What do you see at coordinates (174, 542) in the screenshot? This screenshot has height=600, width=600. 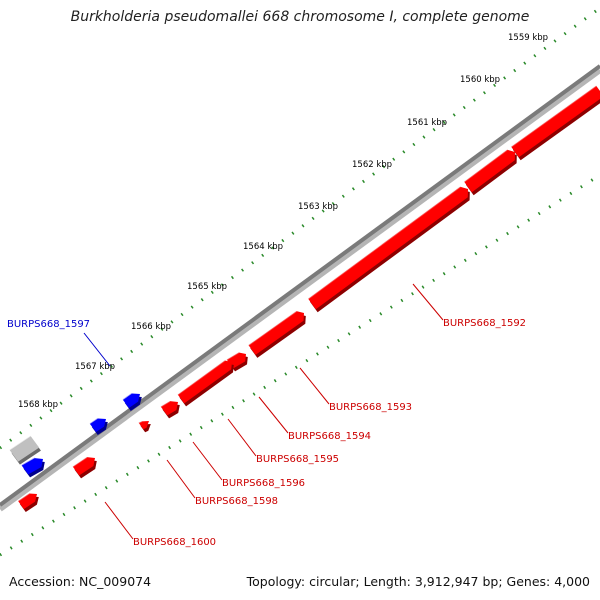 I see `gene-label: BURPS668_1600` at bounding box center [174, 542].